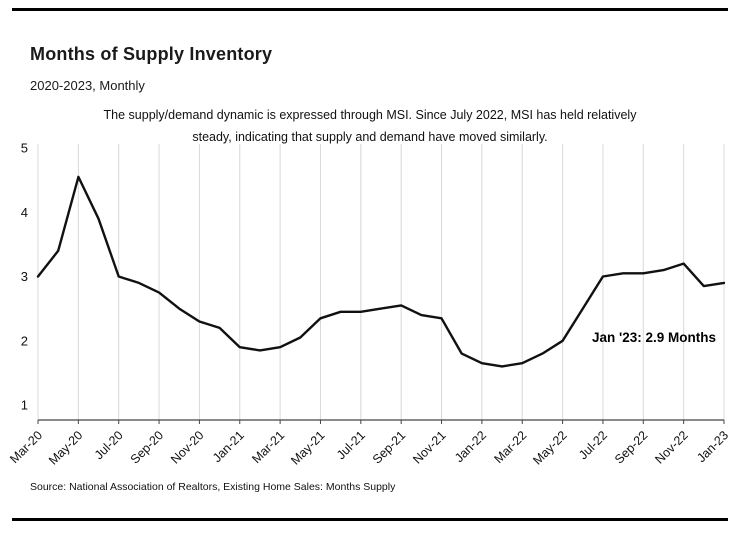 Image resolution: width=740 pixels, height=533 pixels. What do you see at coordinates (24, 212) in the screenshot?
I see `y-axis-tick-label: 4` at bounding box center [24, 212].